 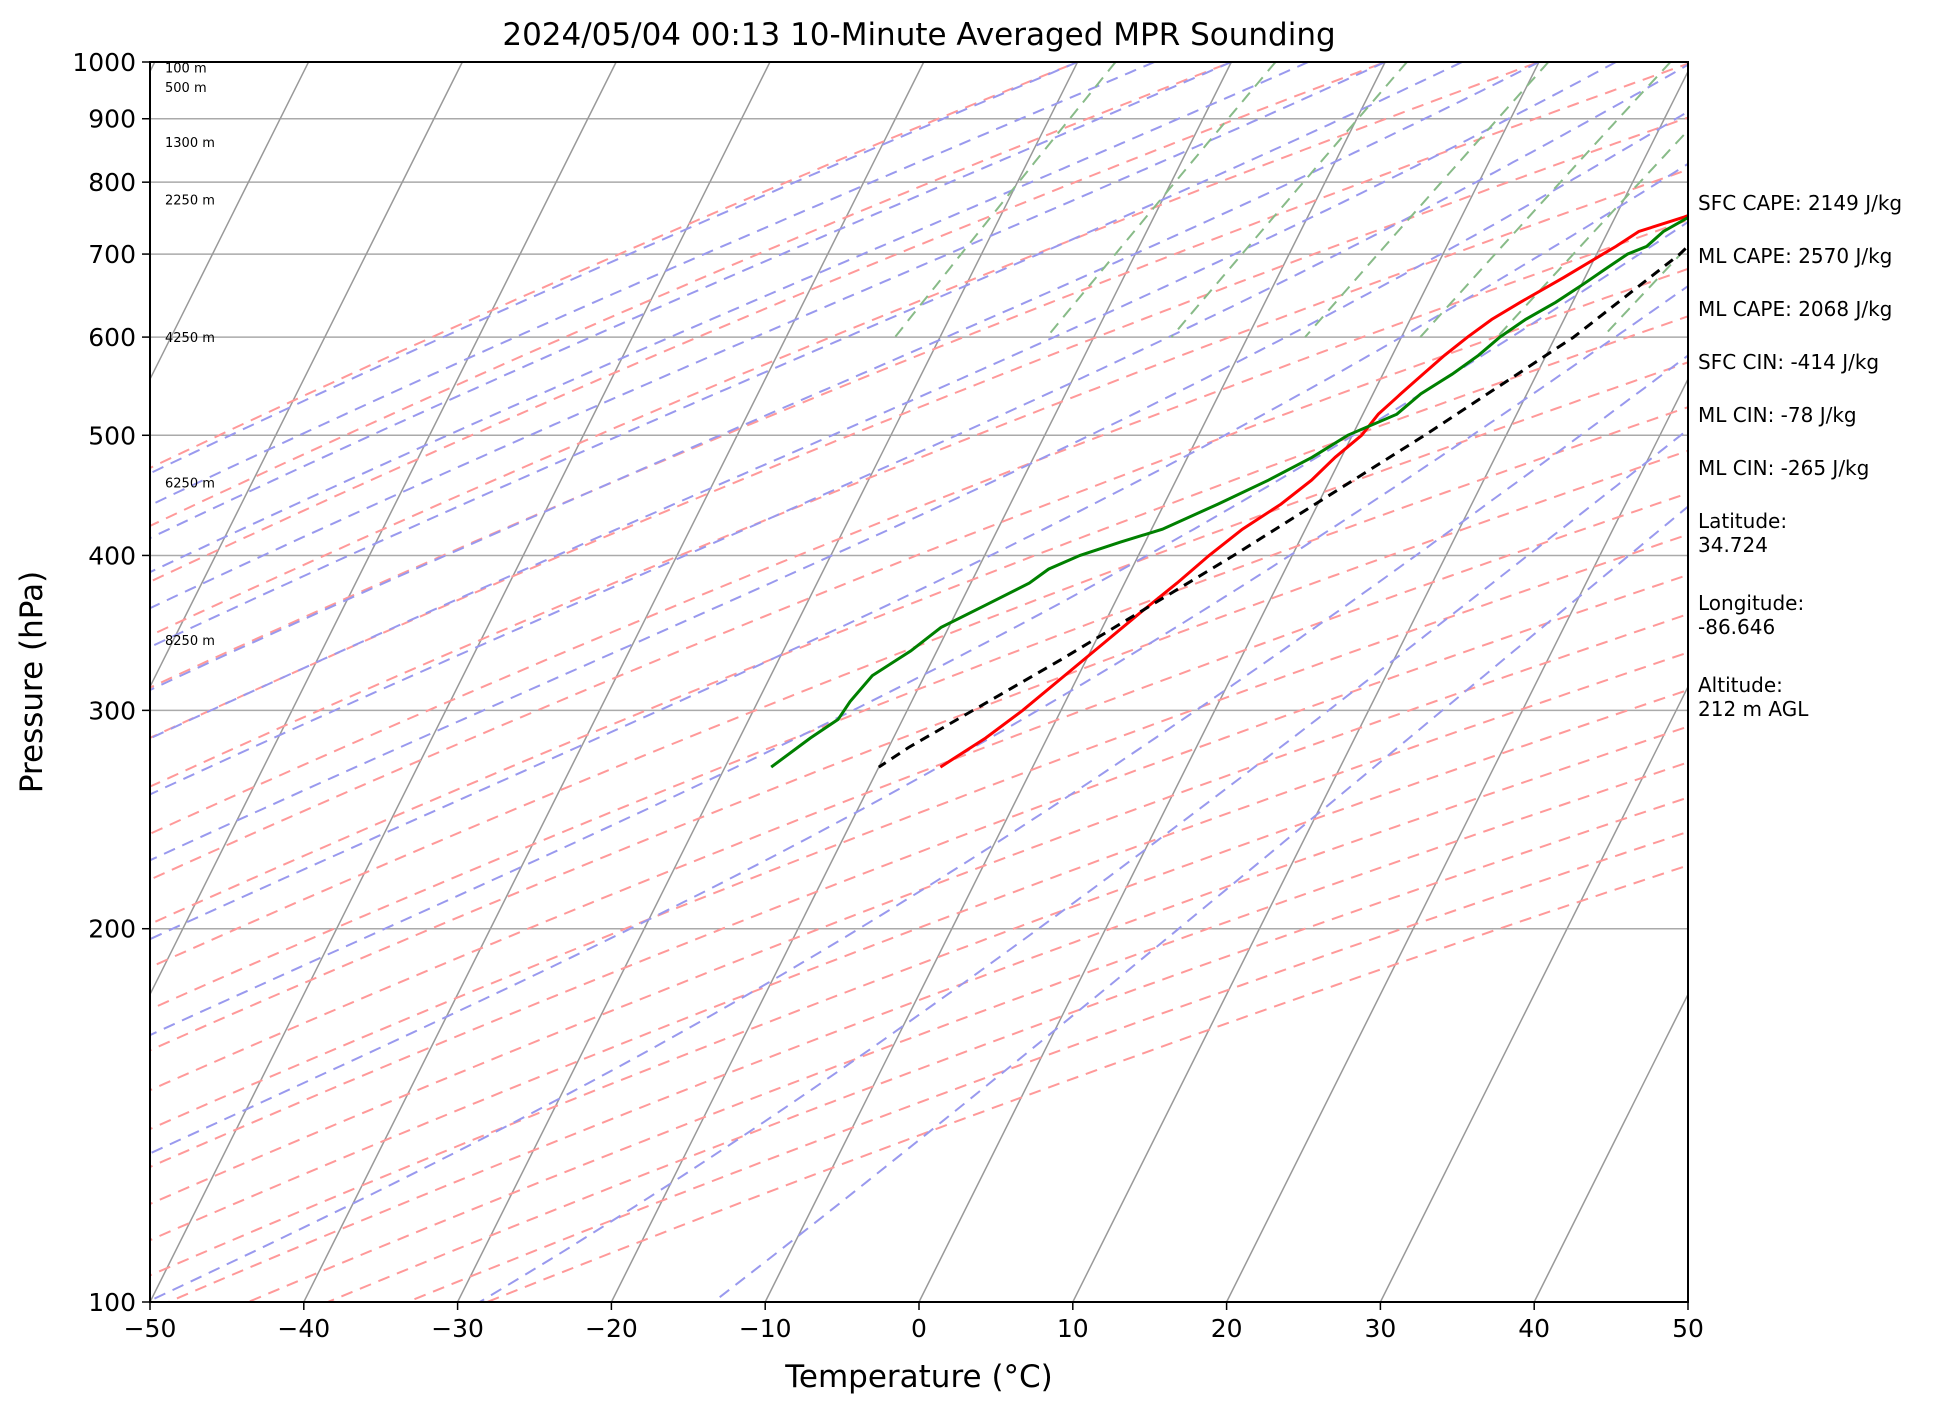 What do you see at coordinates (1753, 709) in the screenshot?
I see `sounding-parameter-value: 212 m AGL` at bounding box center [1753, 709].